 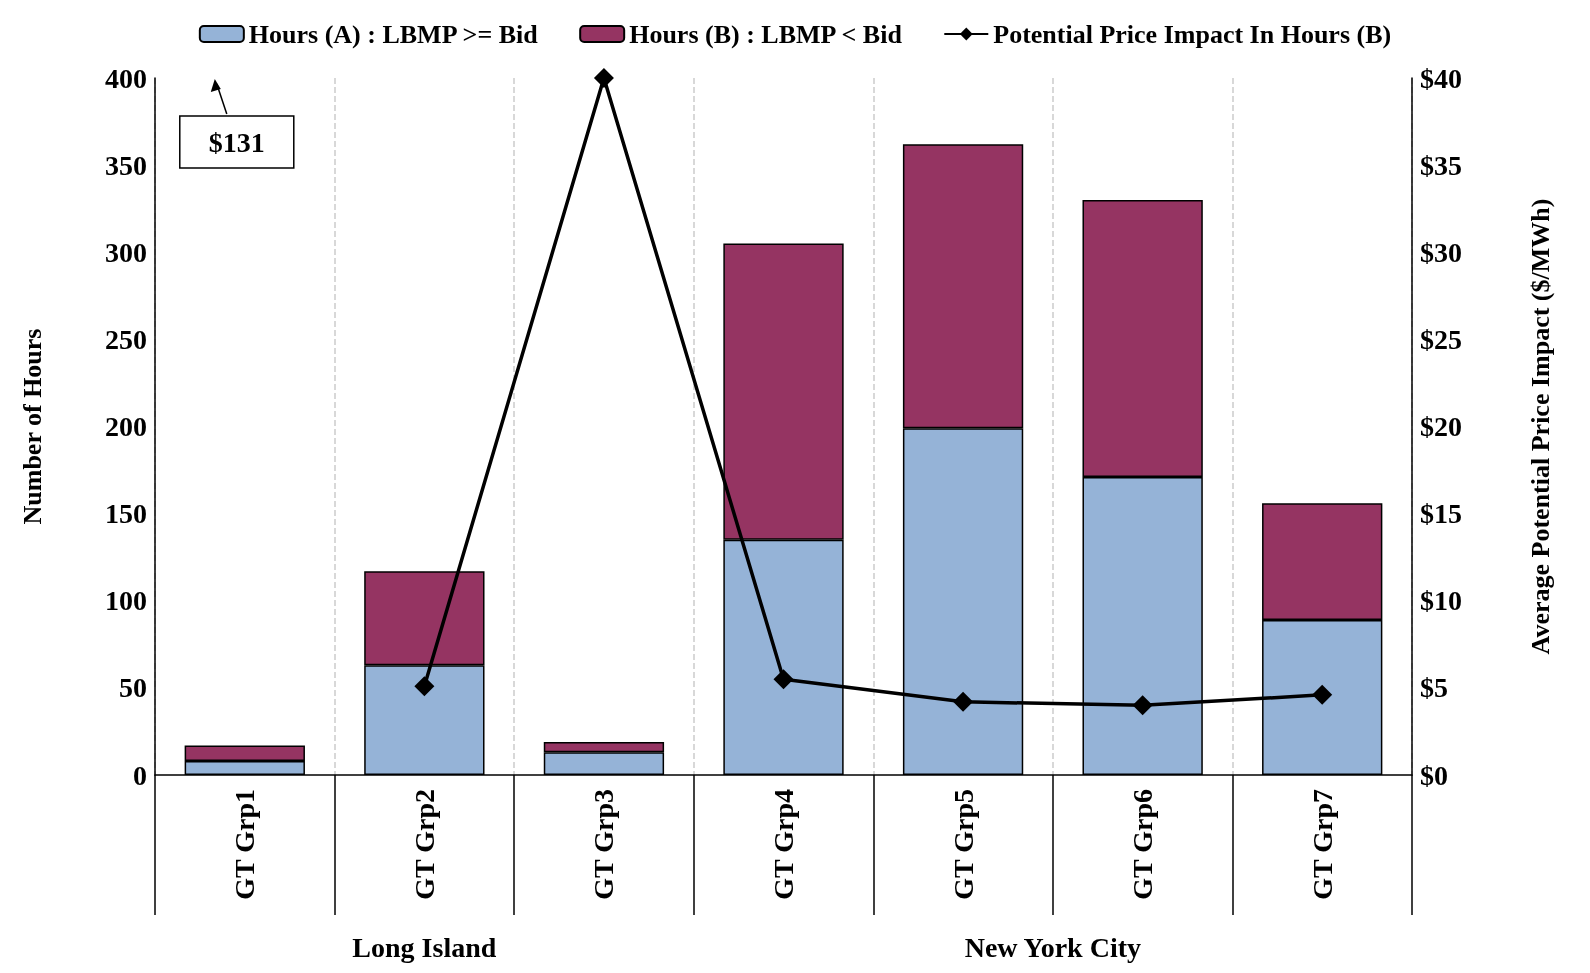 I want to click on x-tick-label: GT Grp2, so click(x=424, y=844).